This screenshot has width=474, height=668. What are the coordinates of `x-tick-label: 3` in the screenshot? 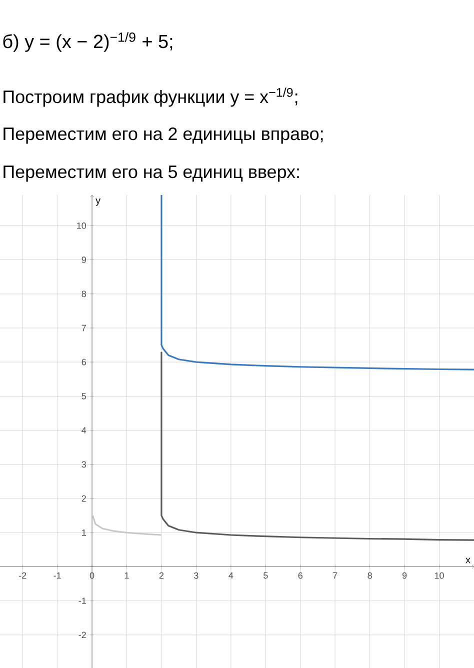 It's located at (196, 575).